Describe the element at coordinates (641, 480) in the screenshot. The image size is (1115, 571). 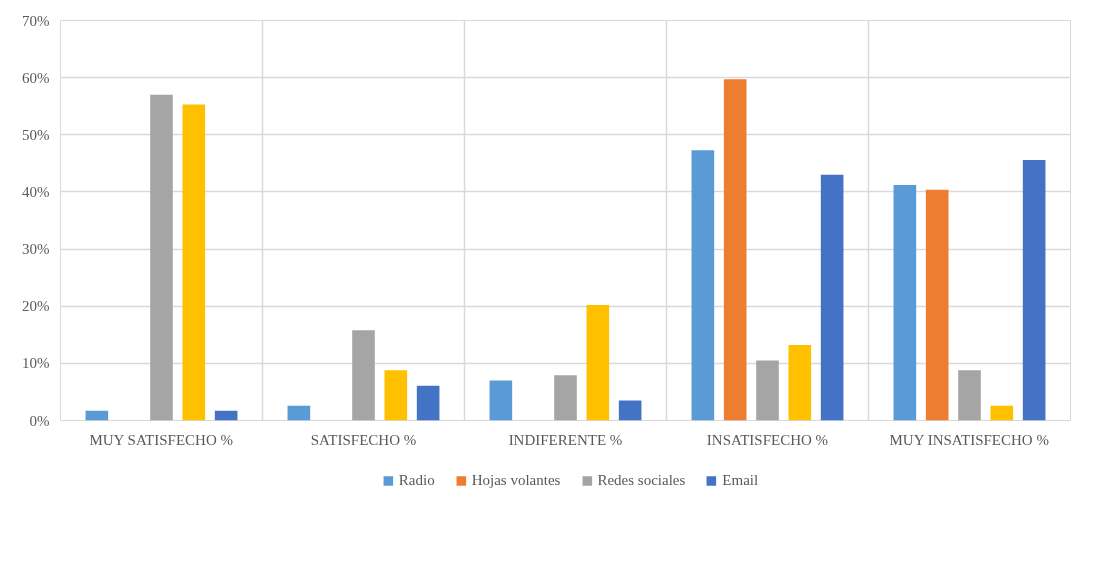
I see `legend-label: Redes sociales` at that location.